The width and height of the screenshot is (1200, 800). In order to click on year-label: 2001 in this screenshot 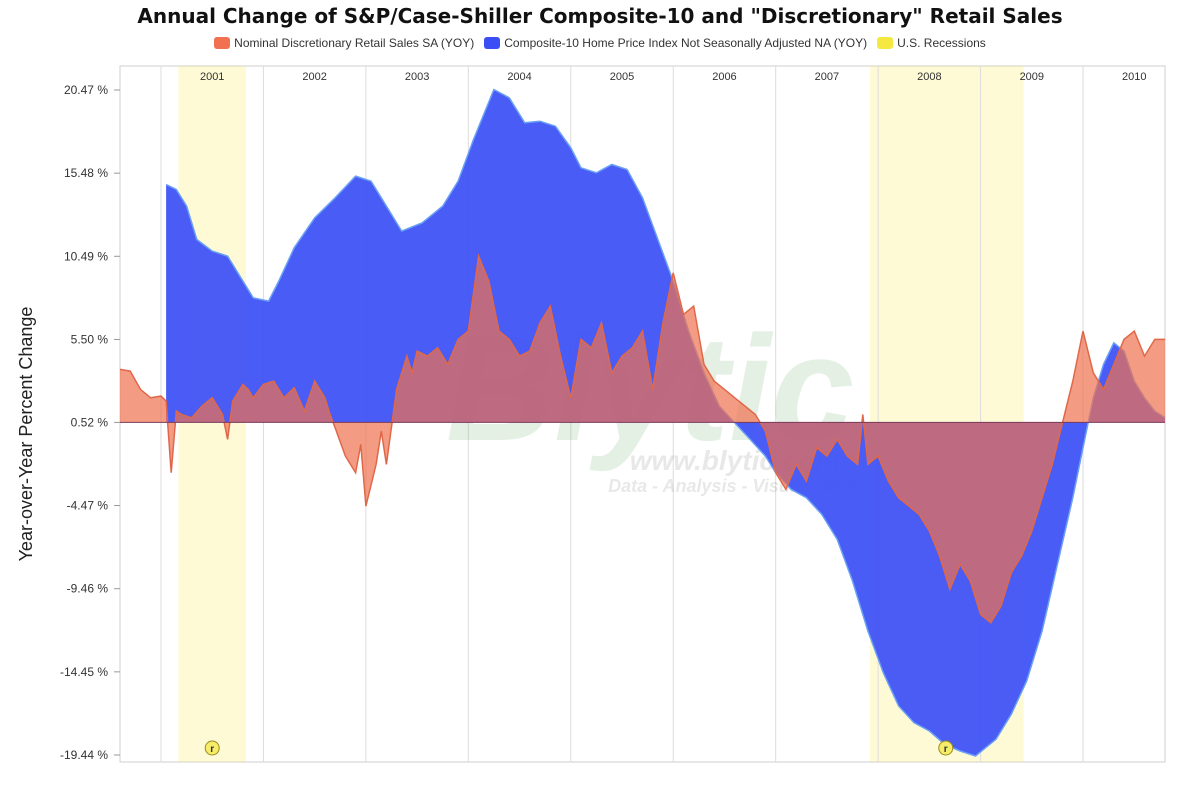, I will do `click(212, 77)`.